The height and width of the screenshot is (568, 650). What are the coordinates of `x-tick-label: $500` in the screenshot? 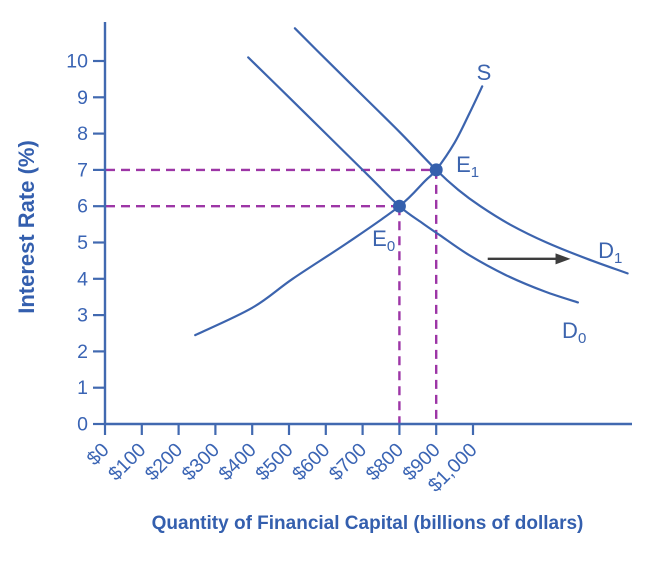 It's located at (274, 462).